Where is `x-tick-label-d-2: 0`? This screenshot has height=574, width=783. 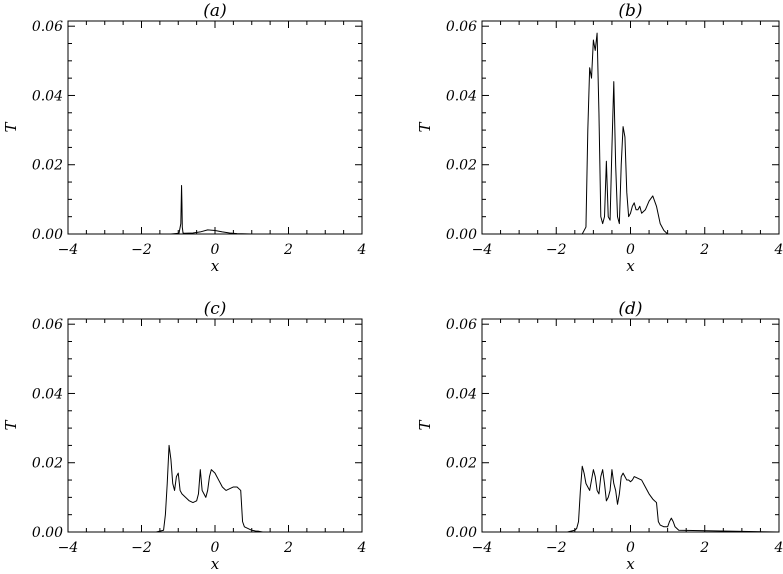
x-tick-label-d-2: 0 is located at coordinates (630, 548).